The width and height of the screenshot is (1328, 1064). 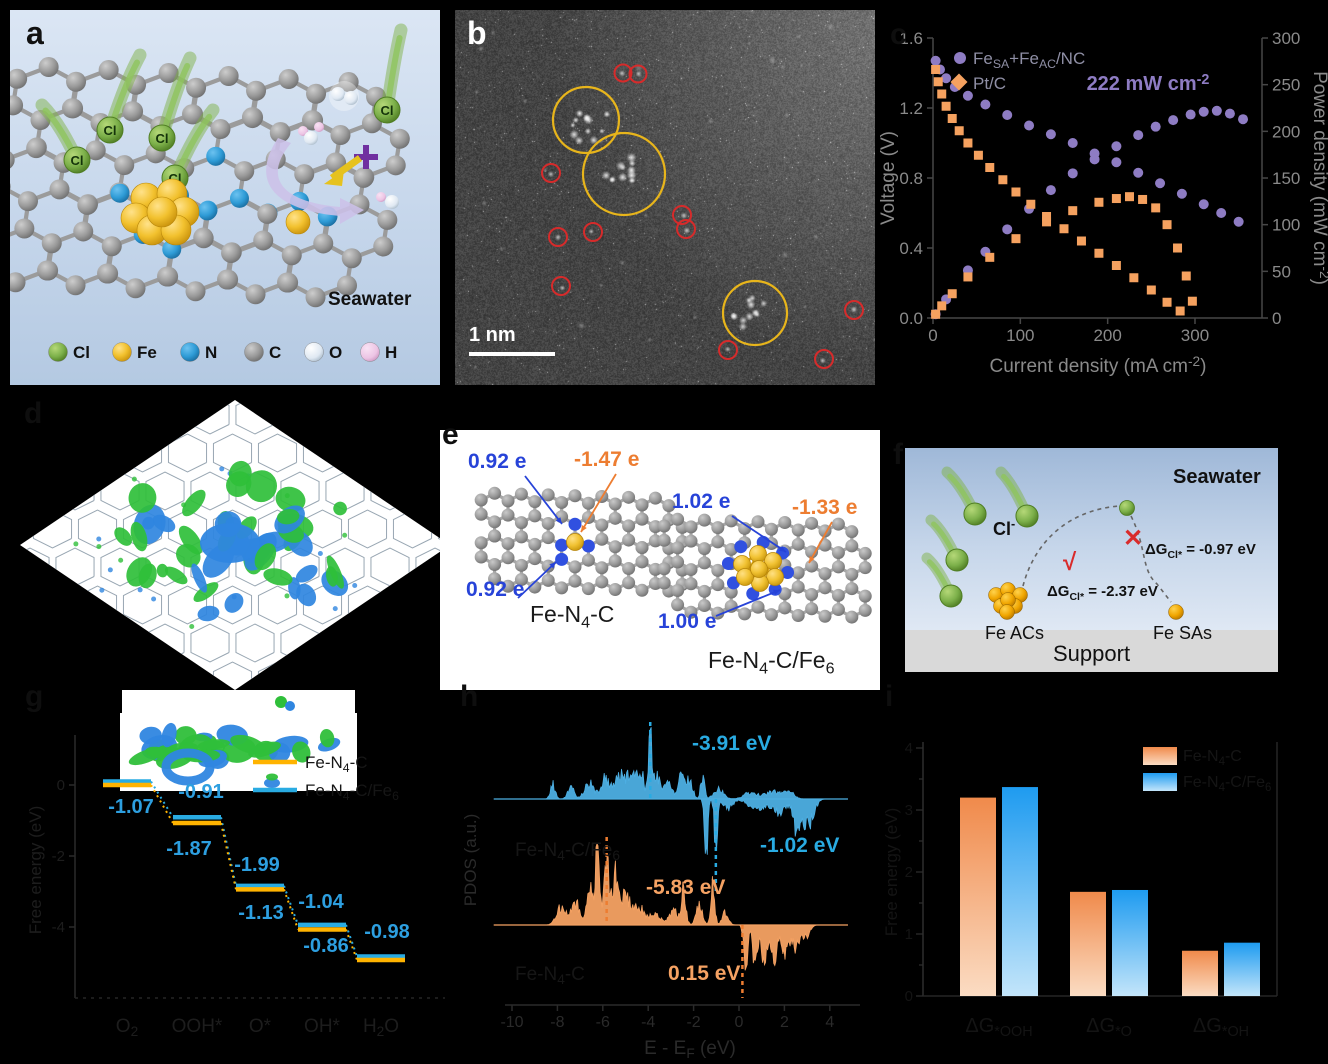 I want to click on electron-arrow, so click(x=346, y=168).